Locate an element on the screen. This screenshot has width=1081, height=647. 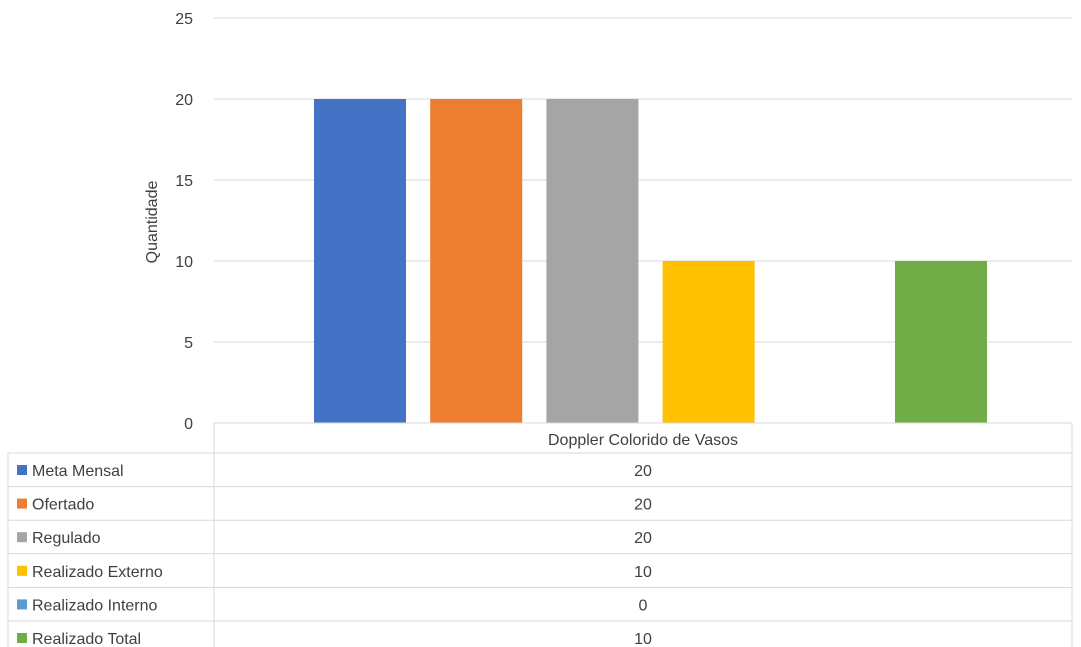
bar-regulado is located at coordinates (592, 261).